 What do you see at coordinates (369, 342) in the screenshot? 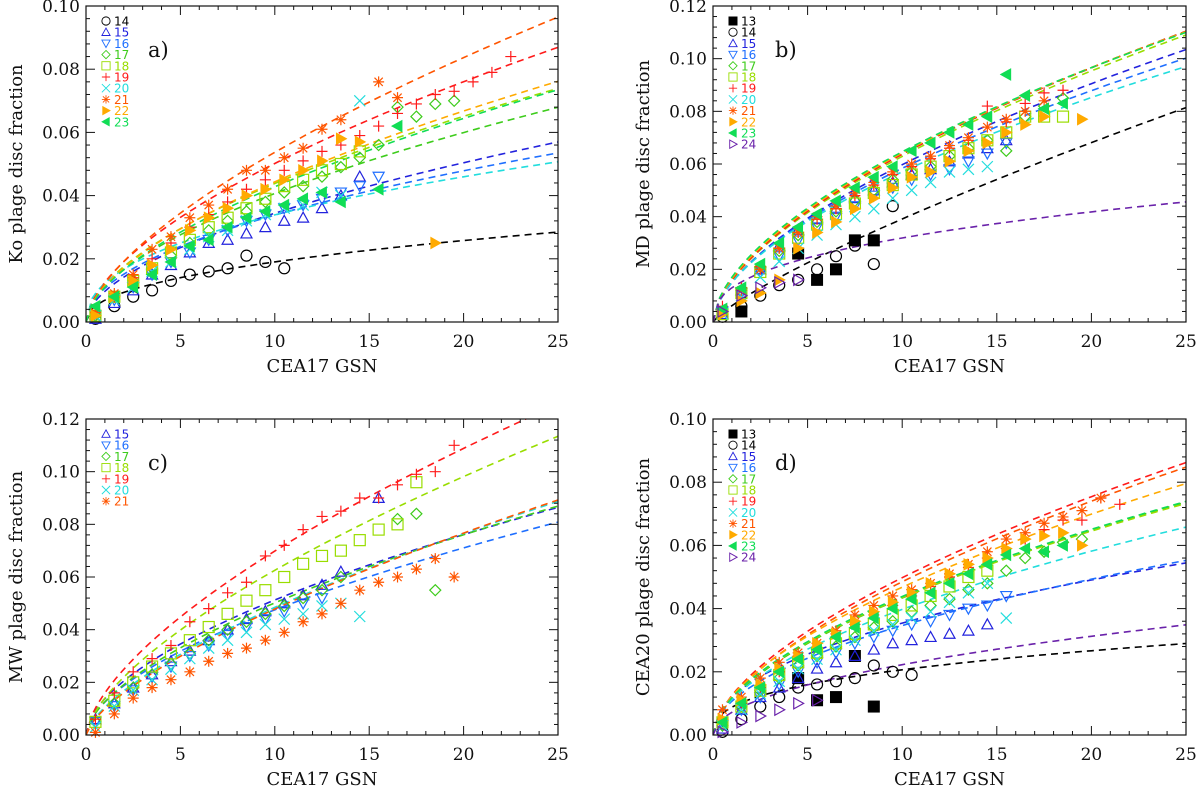
I see `x-tick-label: 15` at bounding box center [369, 342].